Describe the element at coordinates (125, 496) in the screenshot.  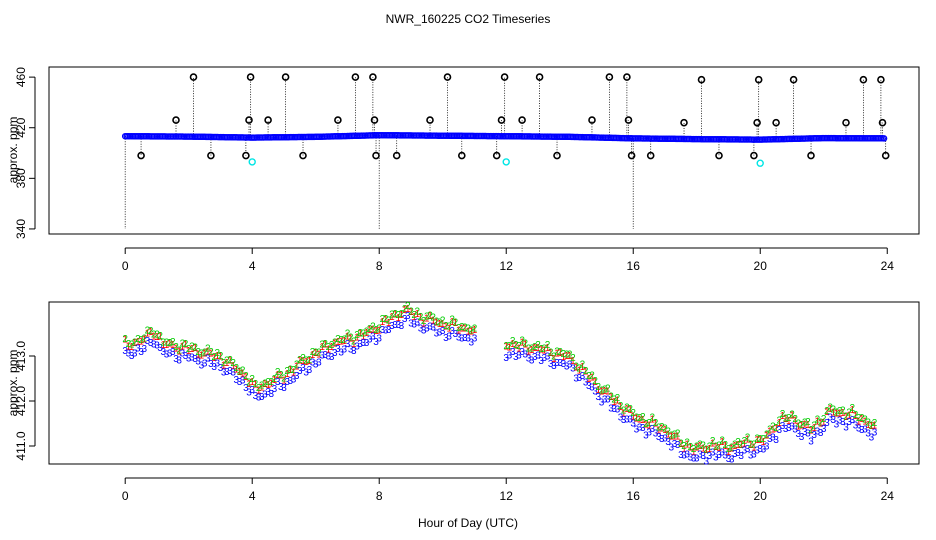
I see `bottom-x-tick-label: 0` at that location.